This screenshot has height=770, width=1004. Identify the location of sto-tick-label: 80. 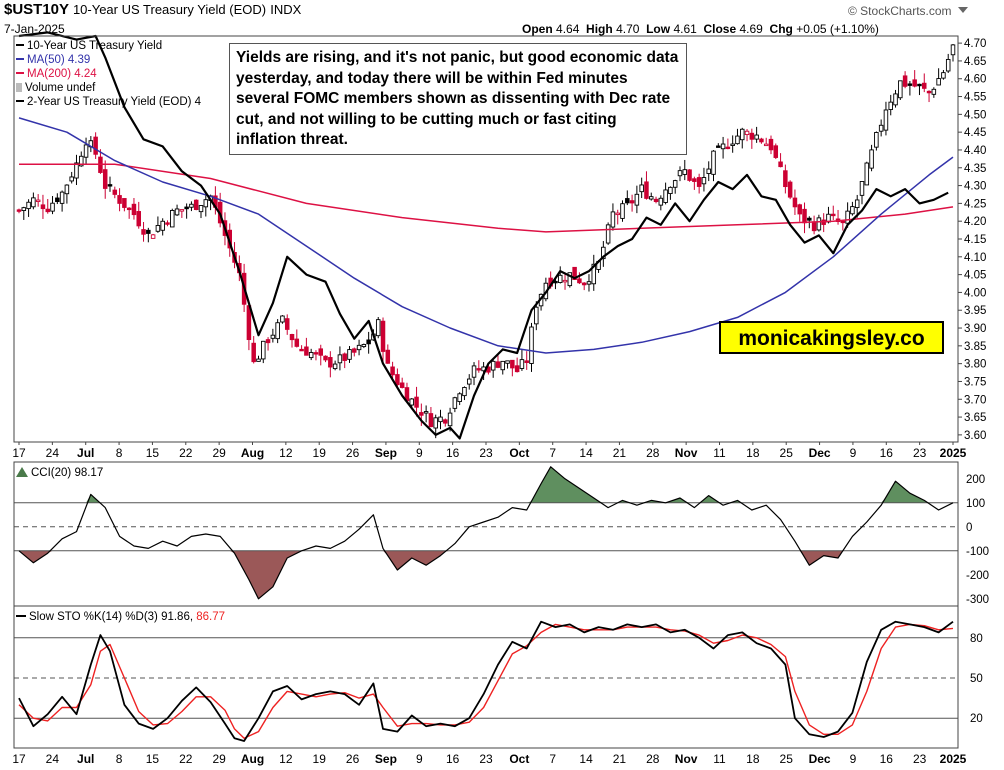
(976, 639).